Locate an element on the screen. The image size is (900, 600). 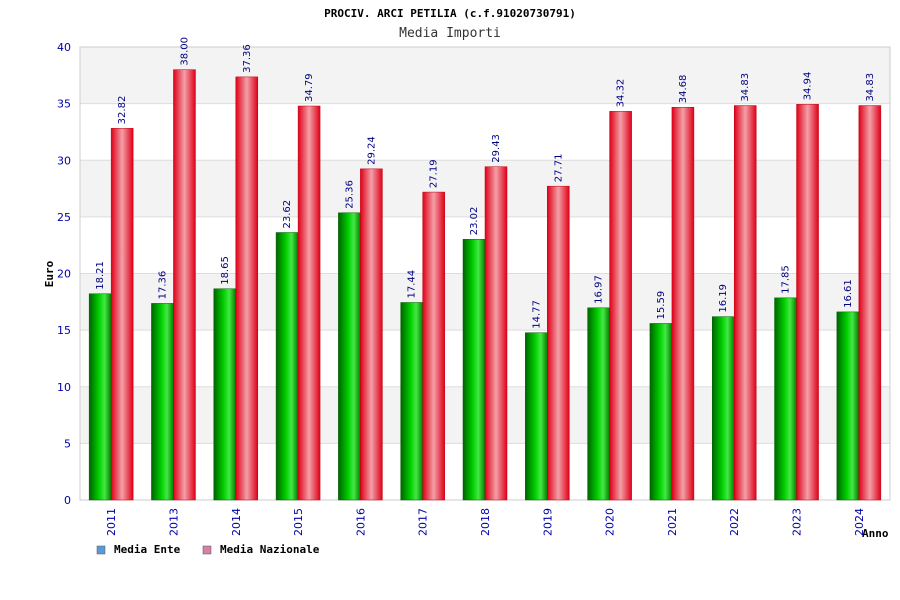
value-label: 27.19 is located at coordinates (434, 173).